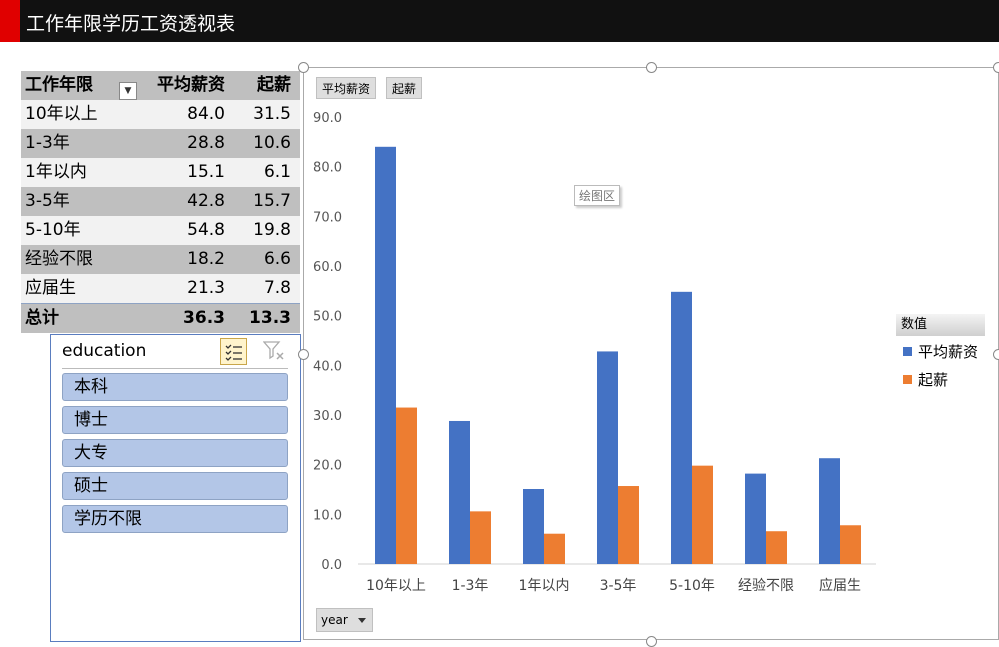 This screenshot has height=647, width=999. What do you see at coordinates (206, 114) in the screenshot?
I see `row-avg: 84.0` at bounding box center [206, 114].